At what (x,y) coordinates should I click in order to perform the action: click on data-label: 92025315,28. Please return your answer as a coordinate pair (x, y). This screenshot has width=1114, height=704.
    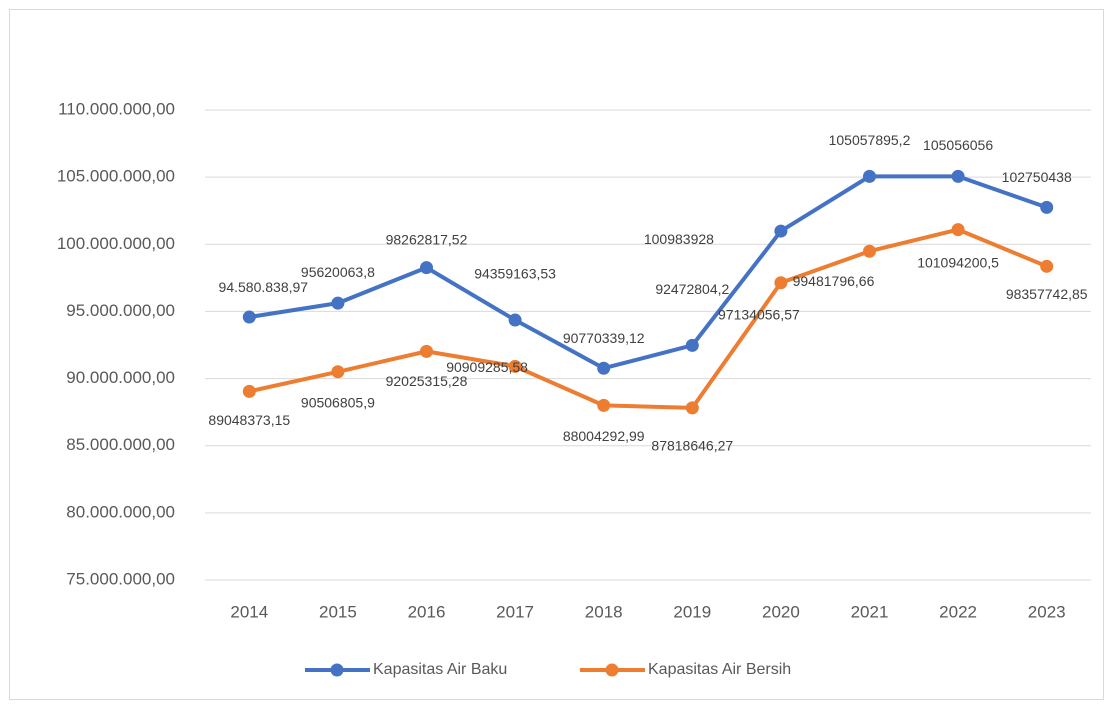
    Looking at the image, I should click on (427, 381).